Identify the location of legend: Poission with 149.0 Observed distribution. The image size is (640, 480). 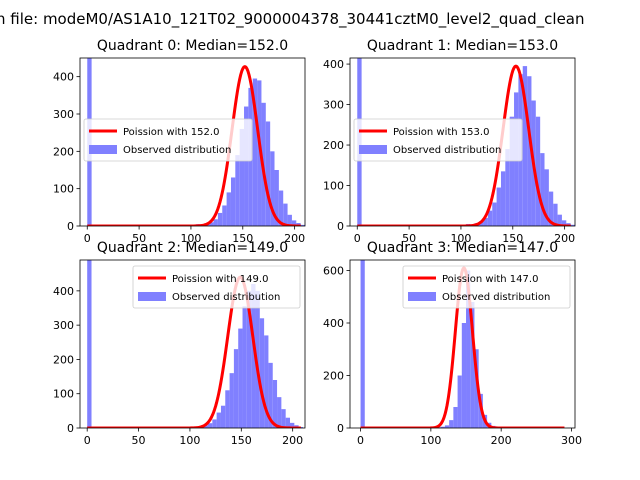
(216, 287).